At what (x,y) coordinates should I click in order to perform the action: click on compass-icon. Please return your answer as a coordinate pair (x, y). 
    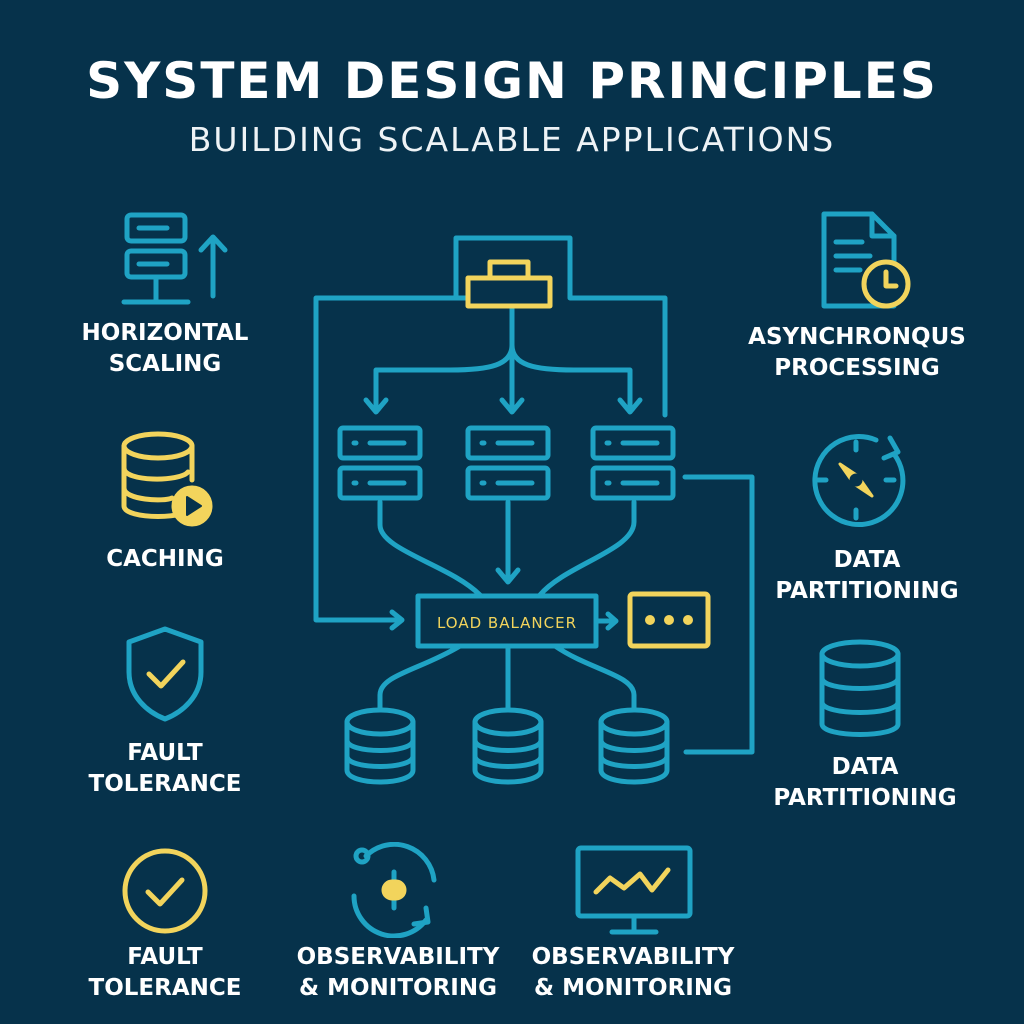
    Looking at the image, I should click on (859, 481).